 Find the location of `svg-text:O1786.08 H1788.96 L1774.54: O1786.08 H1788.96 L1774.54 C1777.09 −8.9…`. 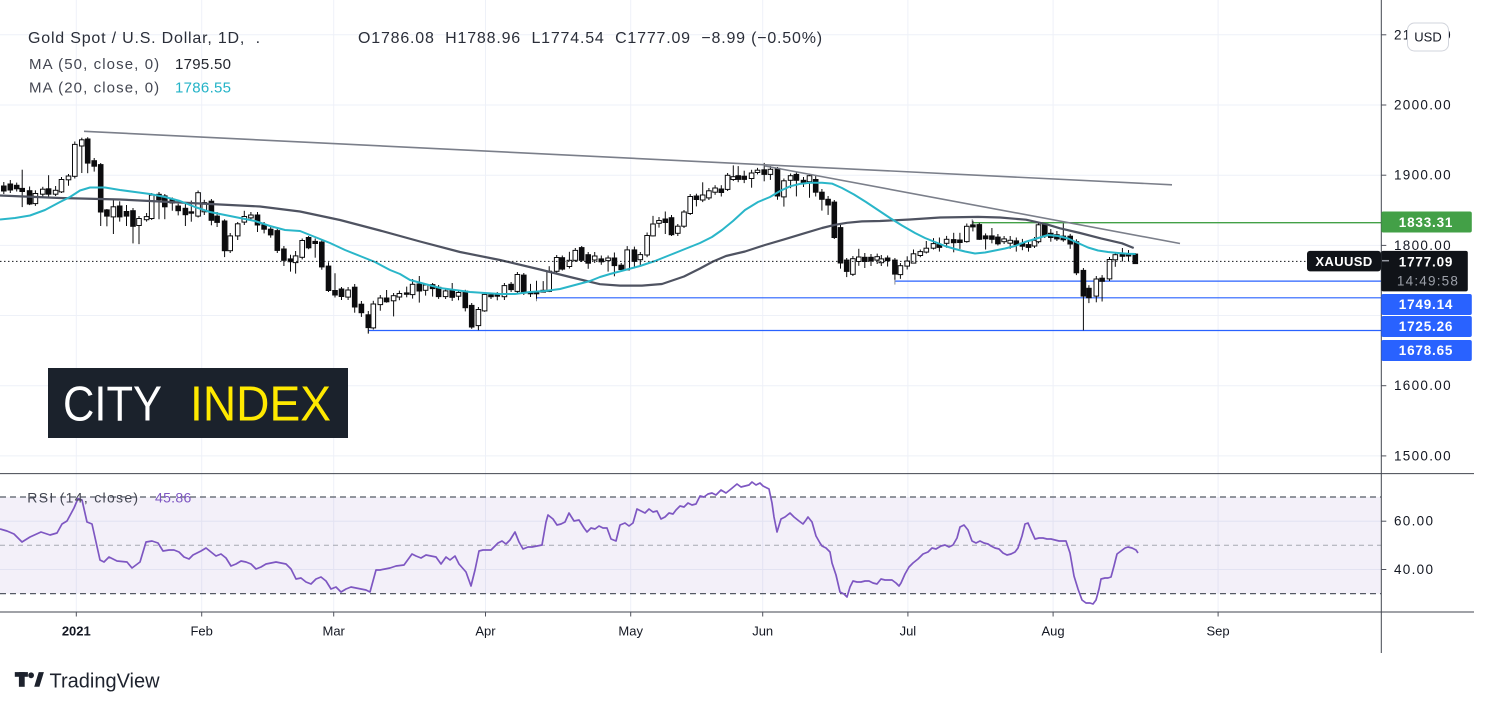

svg-text:O1786.08 H1788.96 L1774.54: O1786.08 H1788.96 L1774.54 C1777.09 −8.9… is located at coordinates (590, 38).